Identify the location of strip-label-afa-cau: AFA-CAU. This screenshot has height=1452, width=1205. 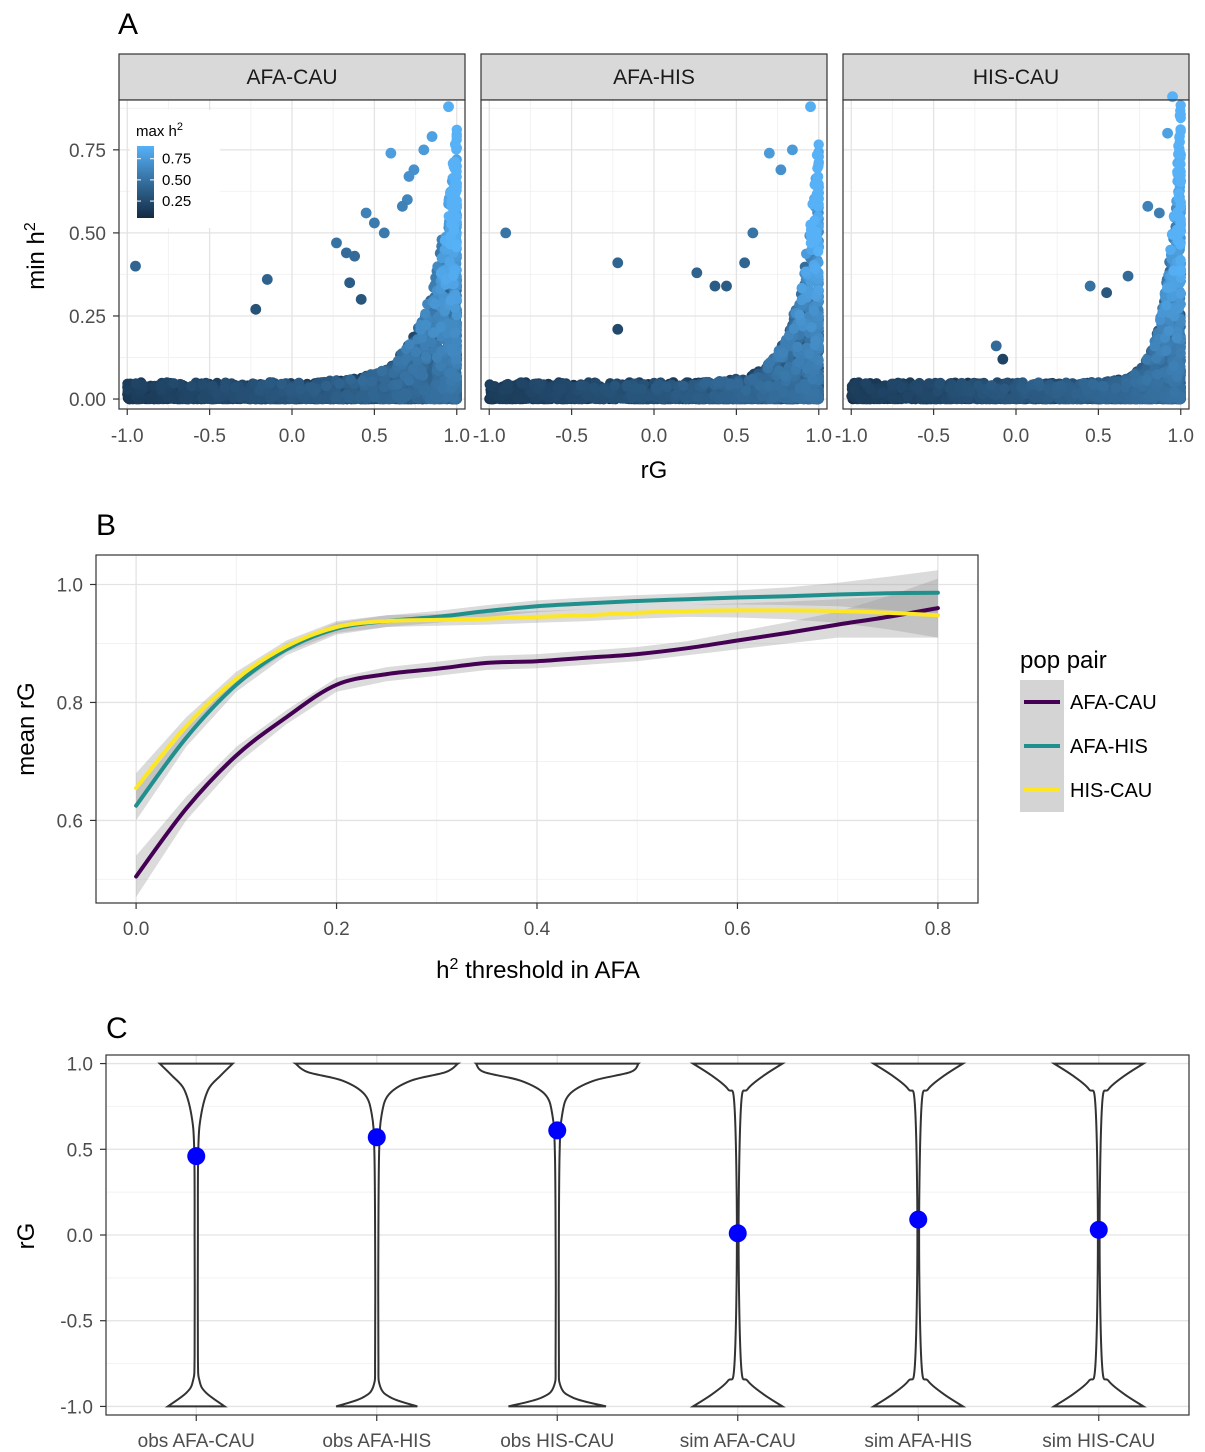
(291, 77).